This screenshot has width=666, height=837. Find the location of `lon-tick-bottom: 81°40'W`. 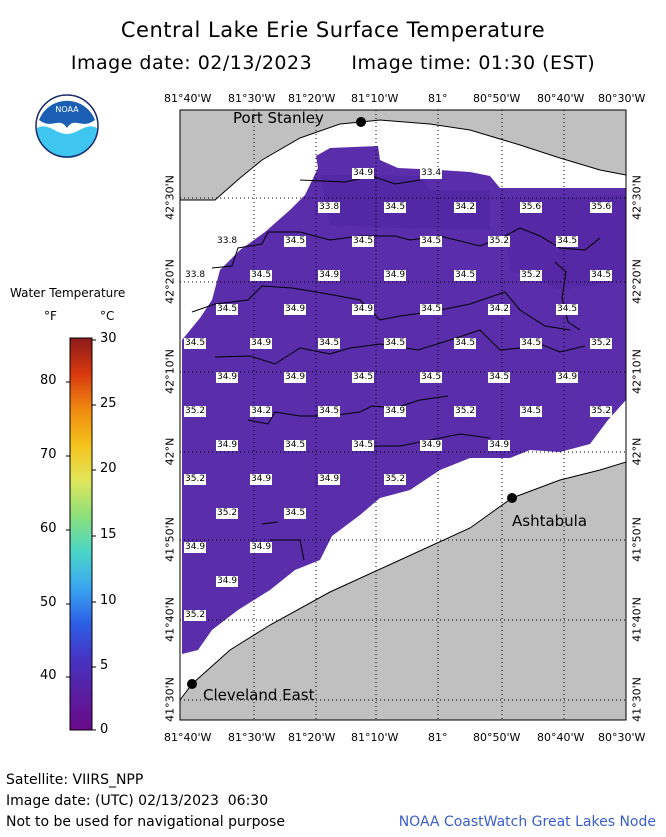

lon-tick-bottom: 81°40'W is located at coordinates (188, 737).